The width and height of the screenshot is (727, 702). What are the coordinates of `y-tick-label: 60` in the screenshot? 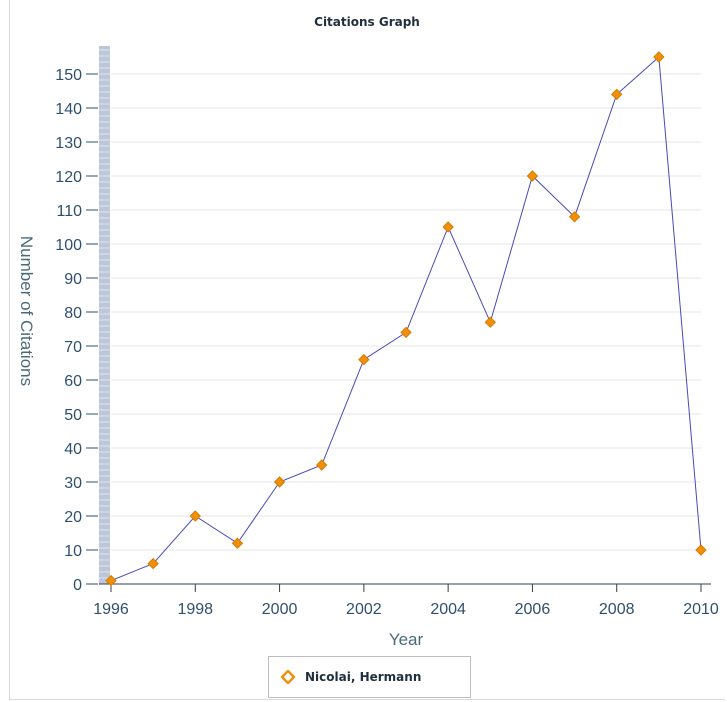 It's located at (73, 381).